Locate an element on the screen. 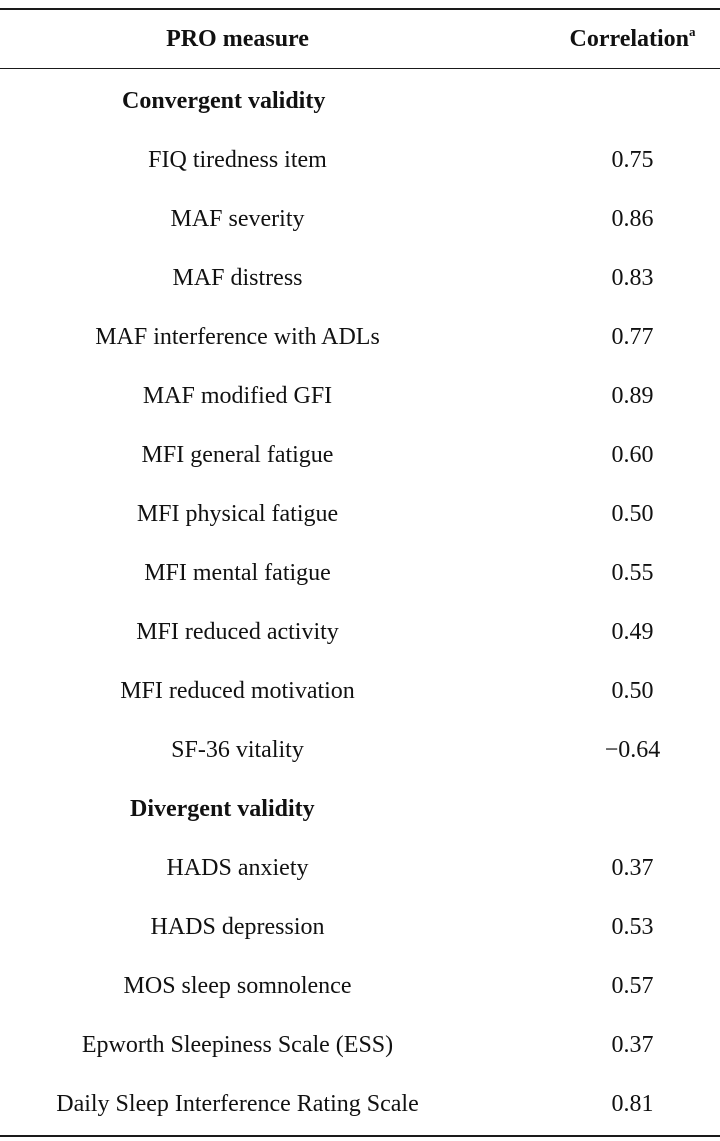  table-row: MAF interference with ADLs 0.77 is located at coordinates (360, 337).